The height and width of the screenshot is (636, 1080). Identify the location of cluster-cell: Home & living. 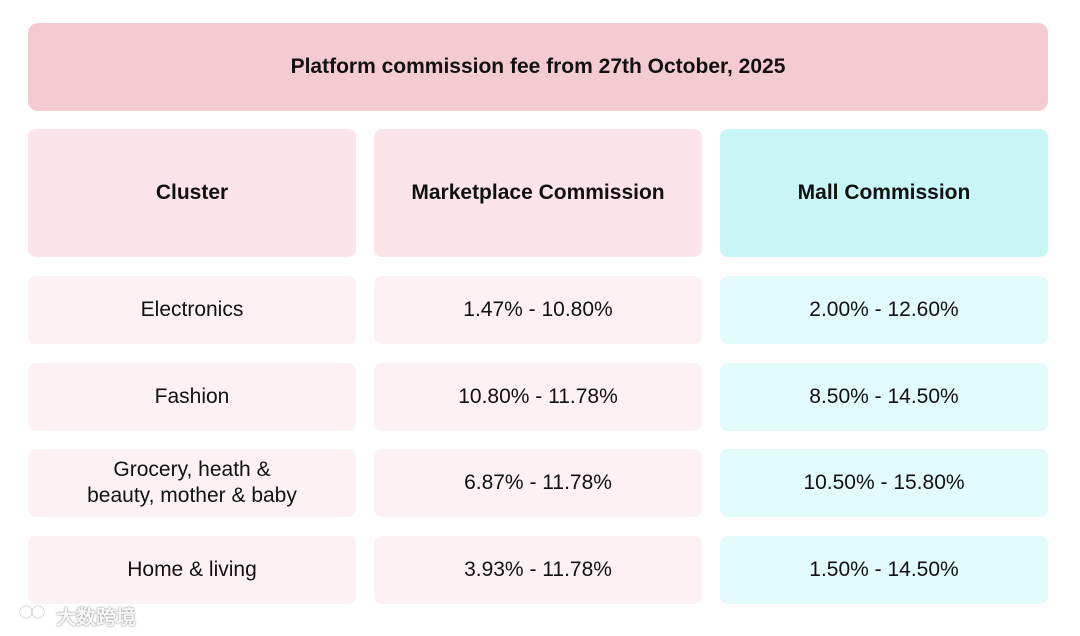
(192, 570).